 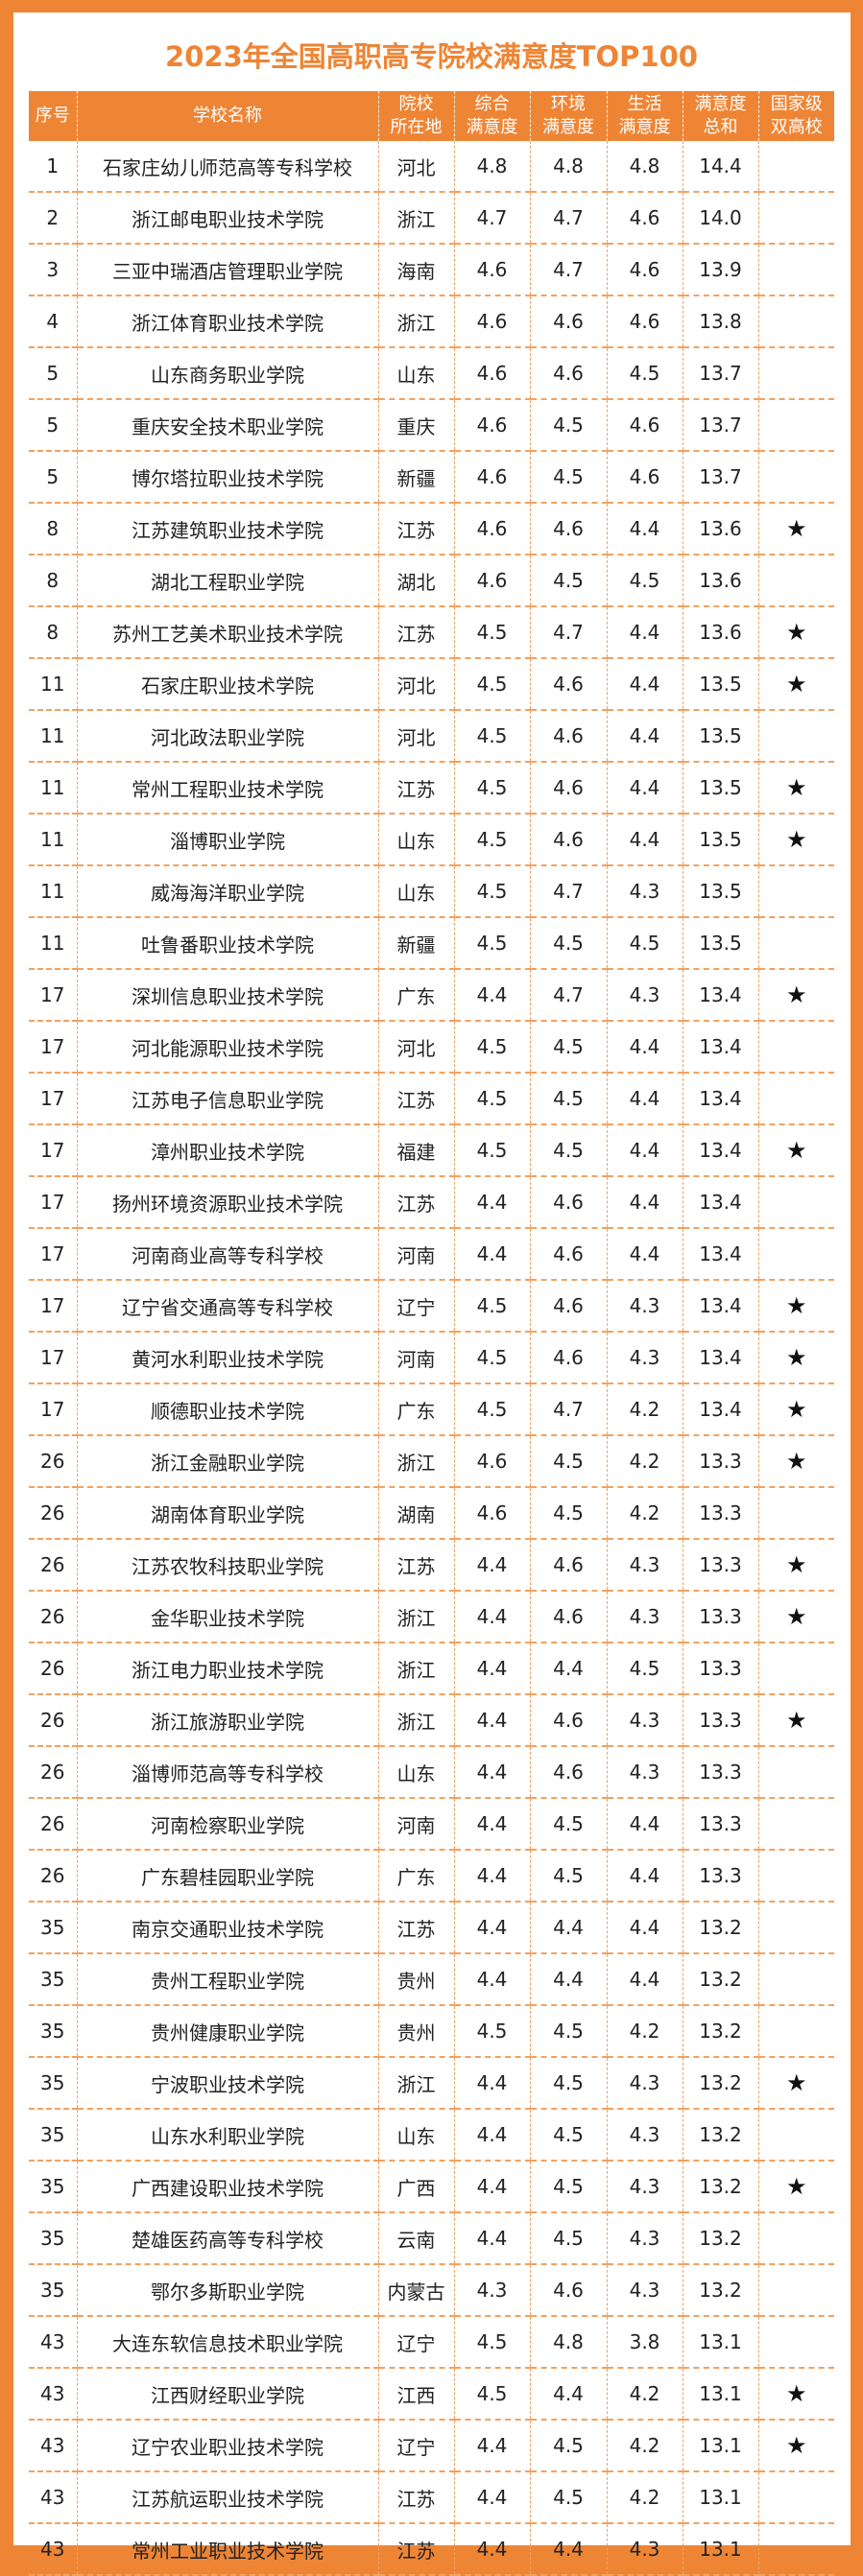 I want to click on life-score-cell: 4.5, so click(x=644, y=1668).